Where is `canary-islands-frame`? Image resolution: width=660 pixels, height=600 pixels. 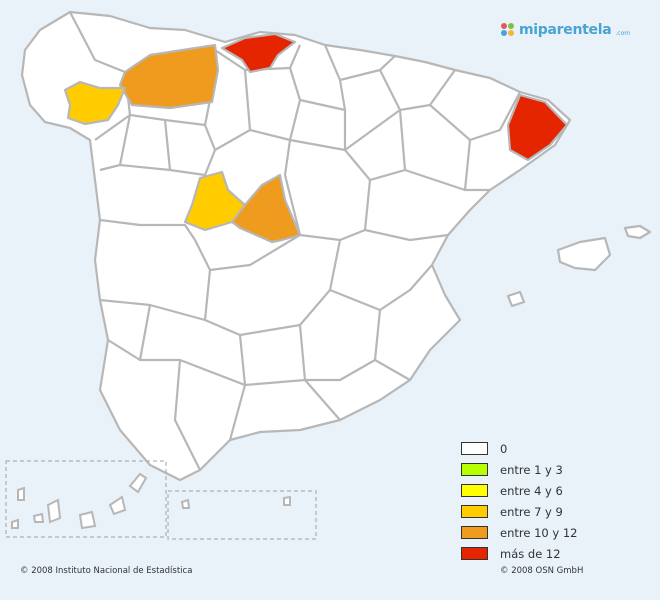
canary-islands-frame is located at coordinates (86, 499).